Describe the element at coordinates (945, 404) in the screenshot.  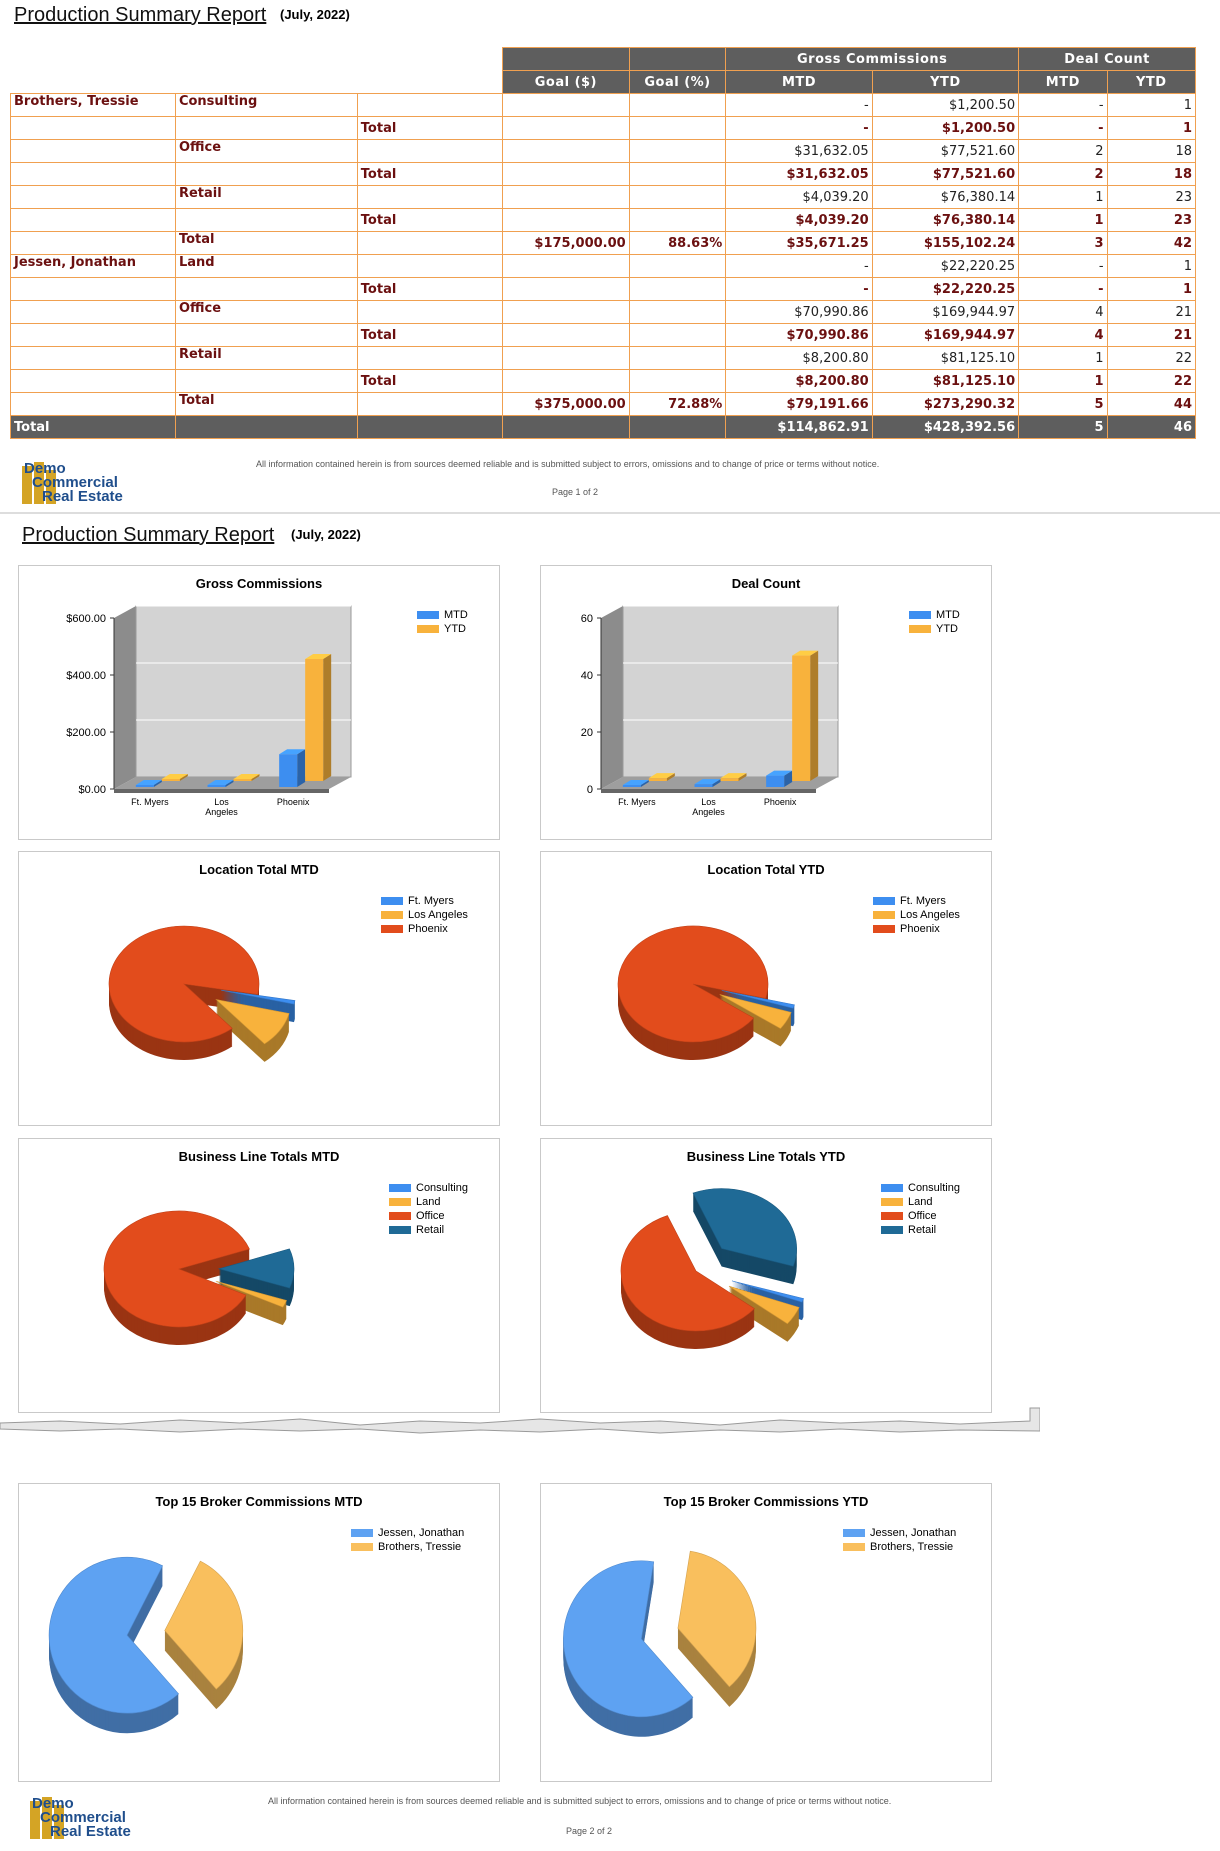
I see `cell-gross-ytd: $273,290.32` at that location.